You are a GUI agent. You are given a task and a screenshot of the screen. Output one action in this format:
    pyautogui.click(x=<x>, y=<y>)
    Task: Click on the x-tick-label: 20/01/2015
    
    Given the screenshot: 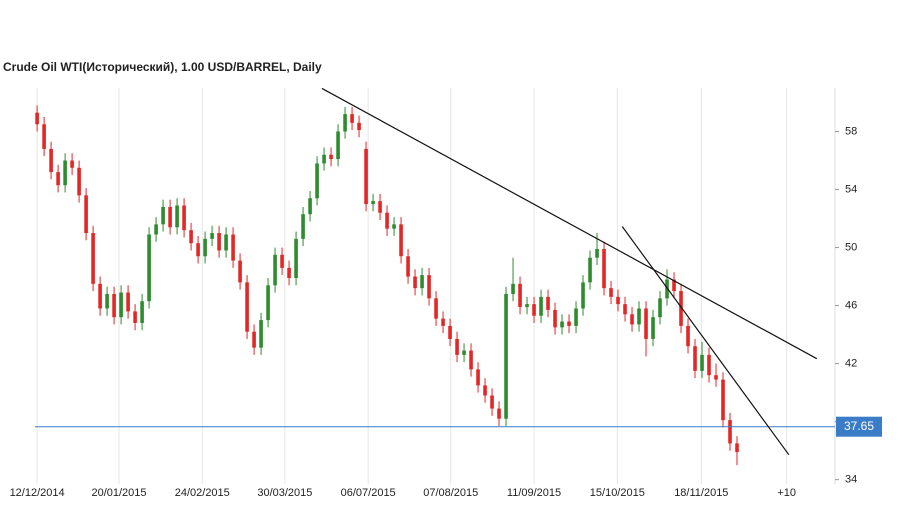 What is the action you would take?
    pyautogui.click(x=118, y=493)
    